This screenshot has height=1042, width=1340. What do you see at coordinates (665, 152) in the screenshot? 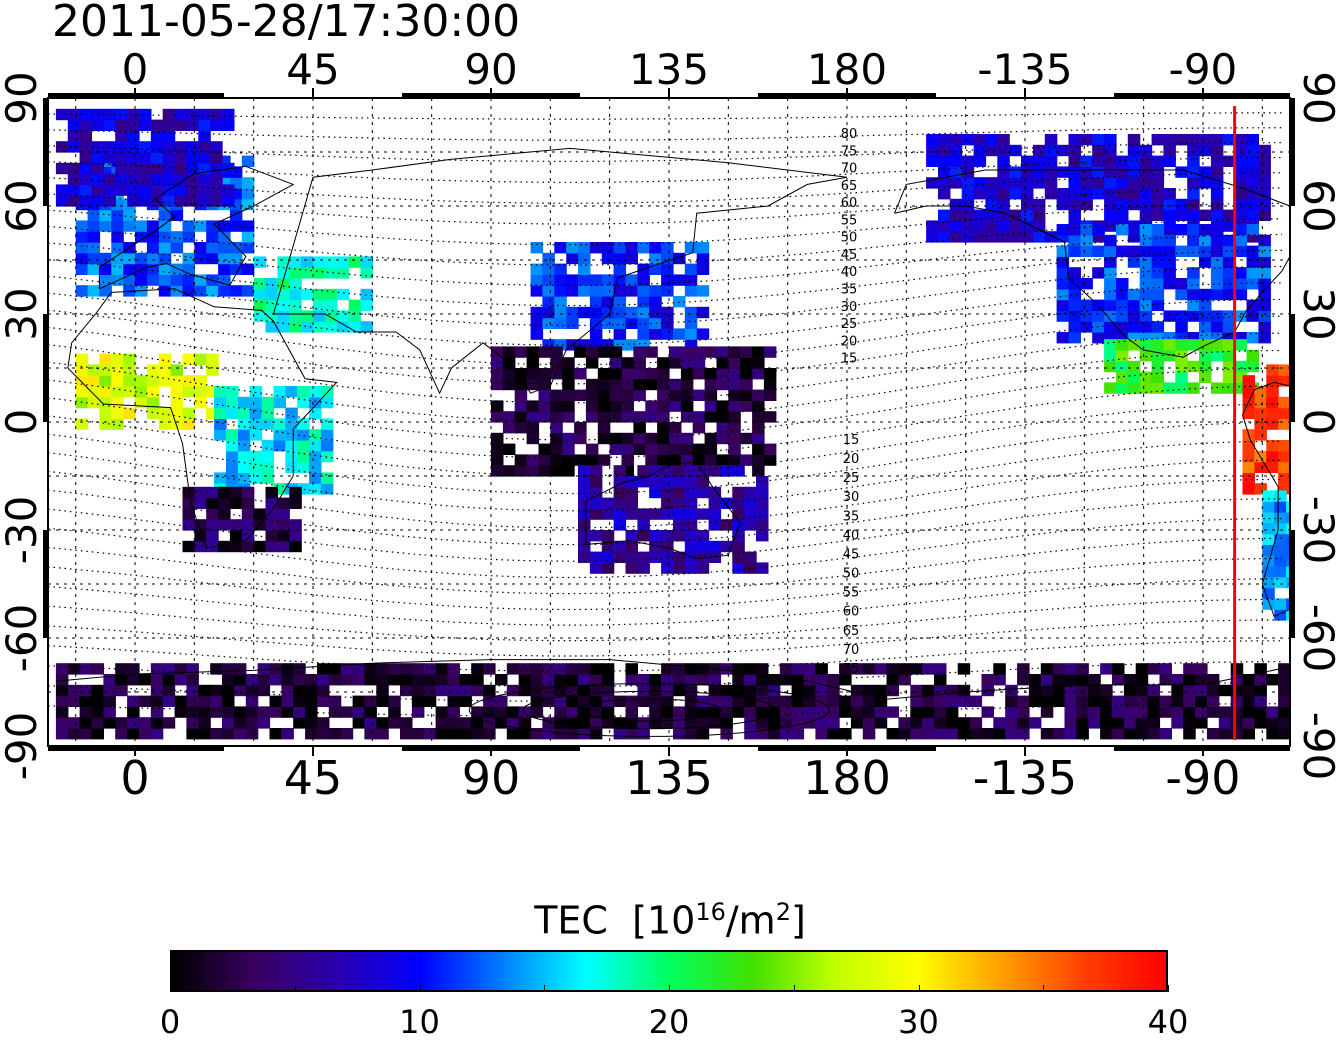
I see `maglat-contour` at bounding box center [665, 152].